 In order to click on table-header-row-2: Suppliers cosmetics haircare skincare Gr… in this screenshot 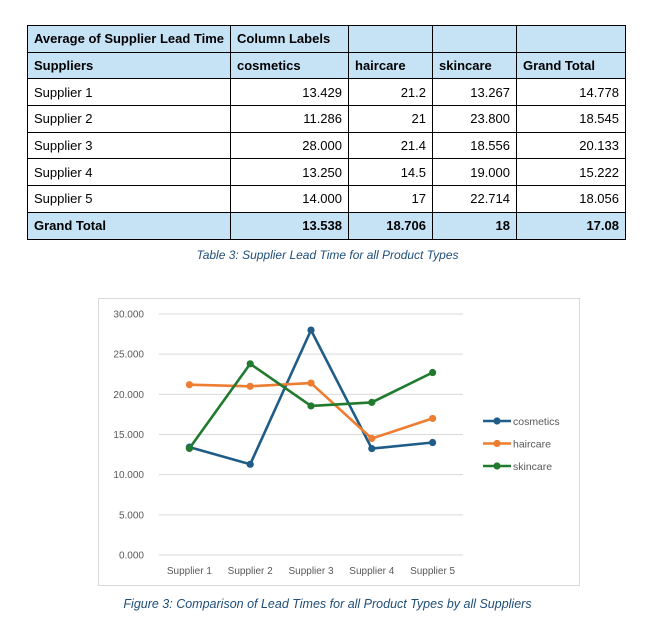, I will do `click(326, 65)`.